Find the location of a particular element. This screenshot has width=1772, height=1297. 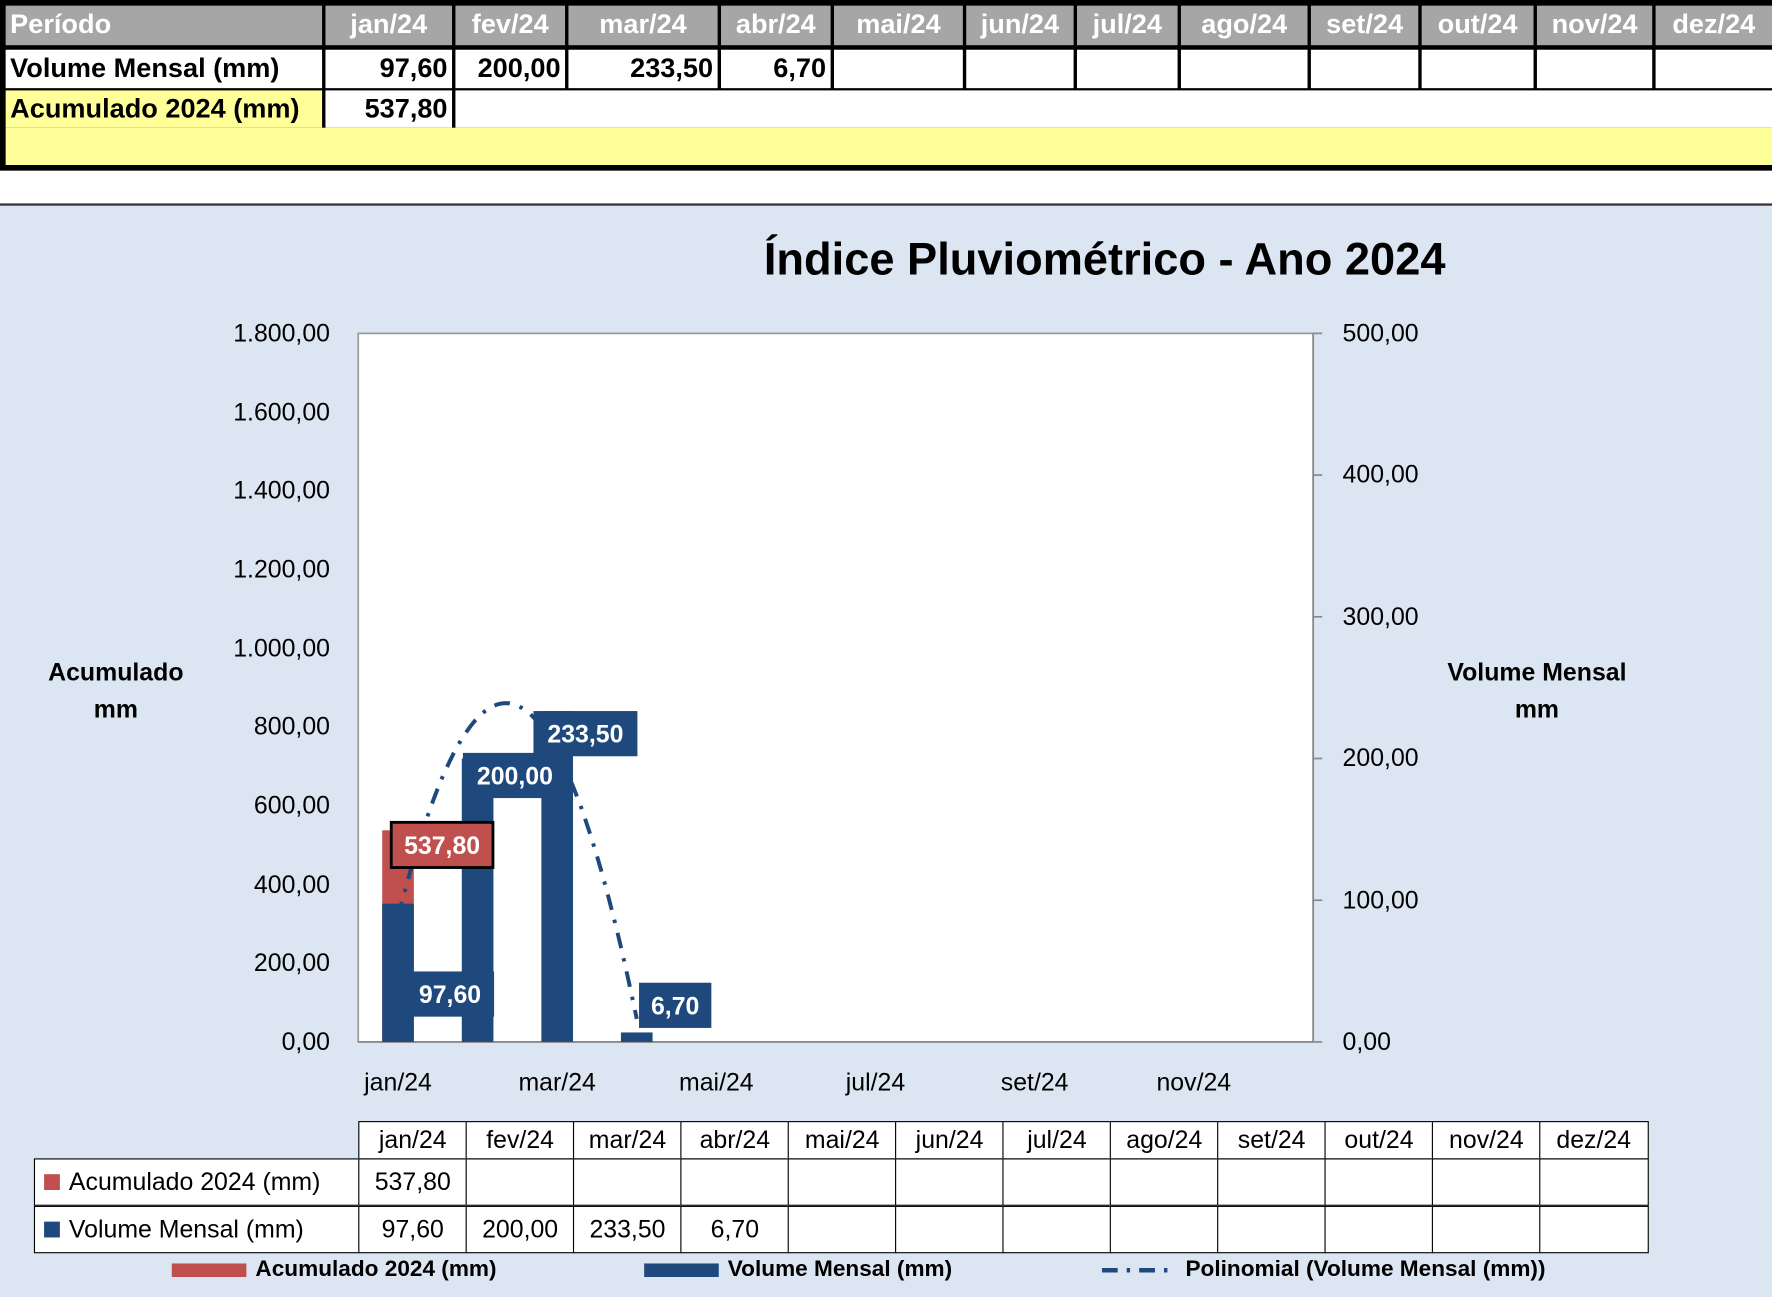

dt-cell: 97,60 is located at coordinates (413, 1229).